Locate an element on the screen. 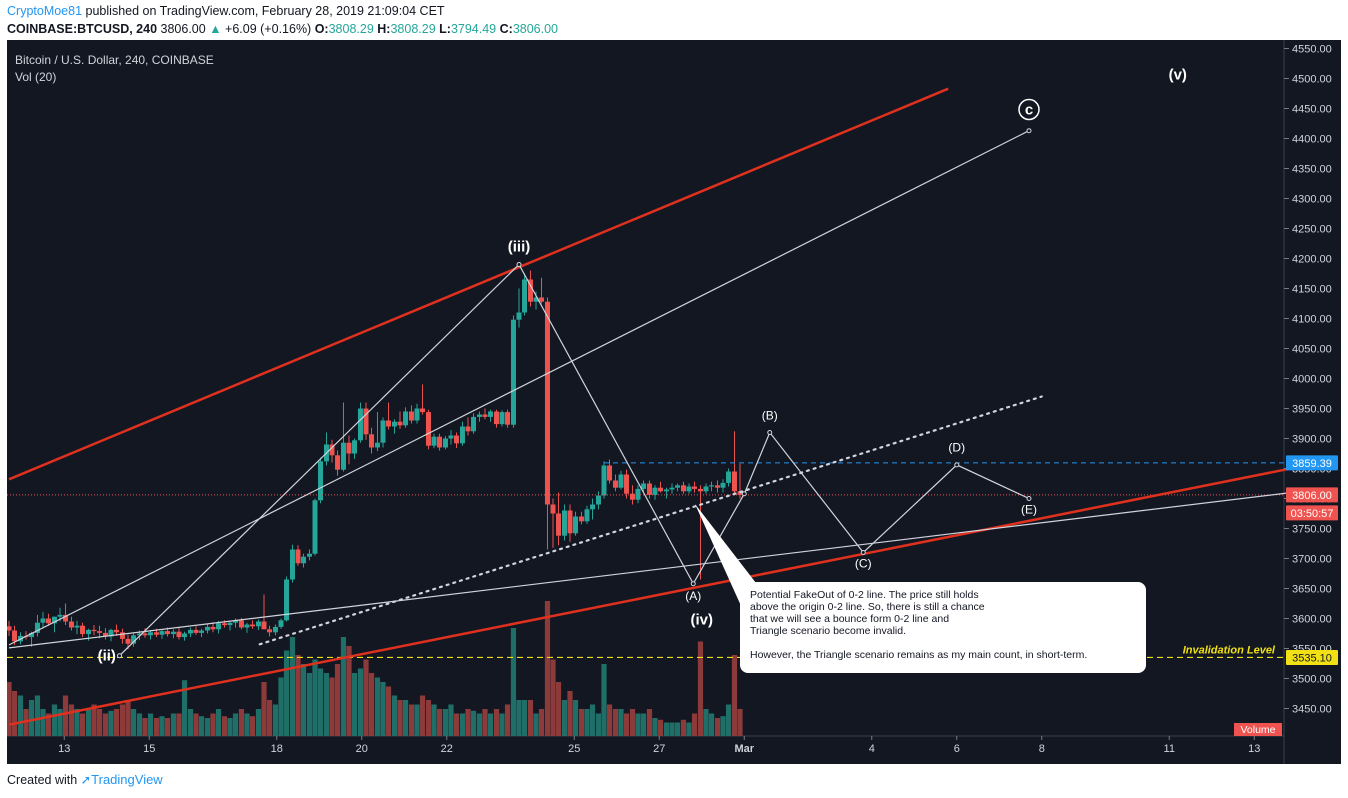 This screenshot has width=1348, height=798. time-tick-label: 15 is located at coordinates (149, 749).